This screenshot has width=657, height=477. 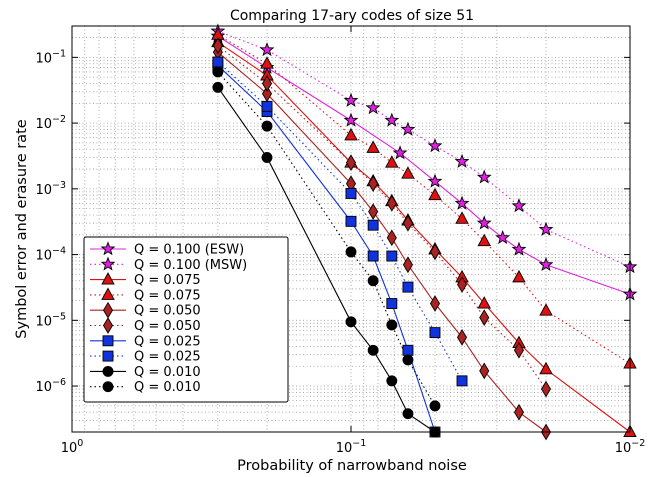 I want to click on x-tick-label: 10⁻², so click(x=630, y=447).